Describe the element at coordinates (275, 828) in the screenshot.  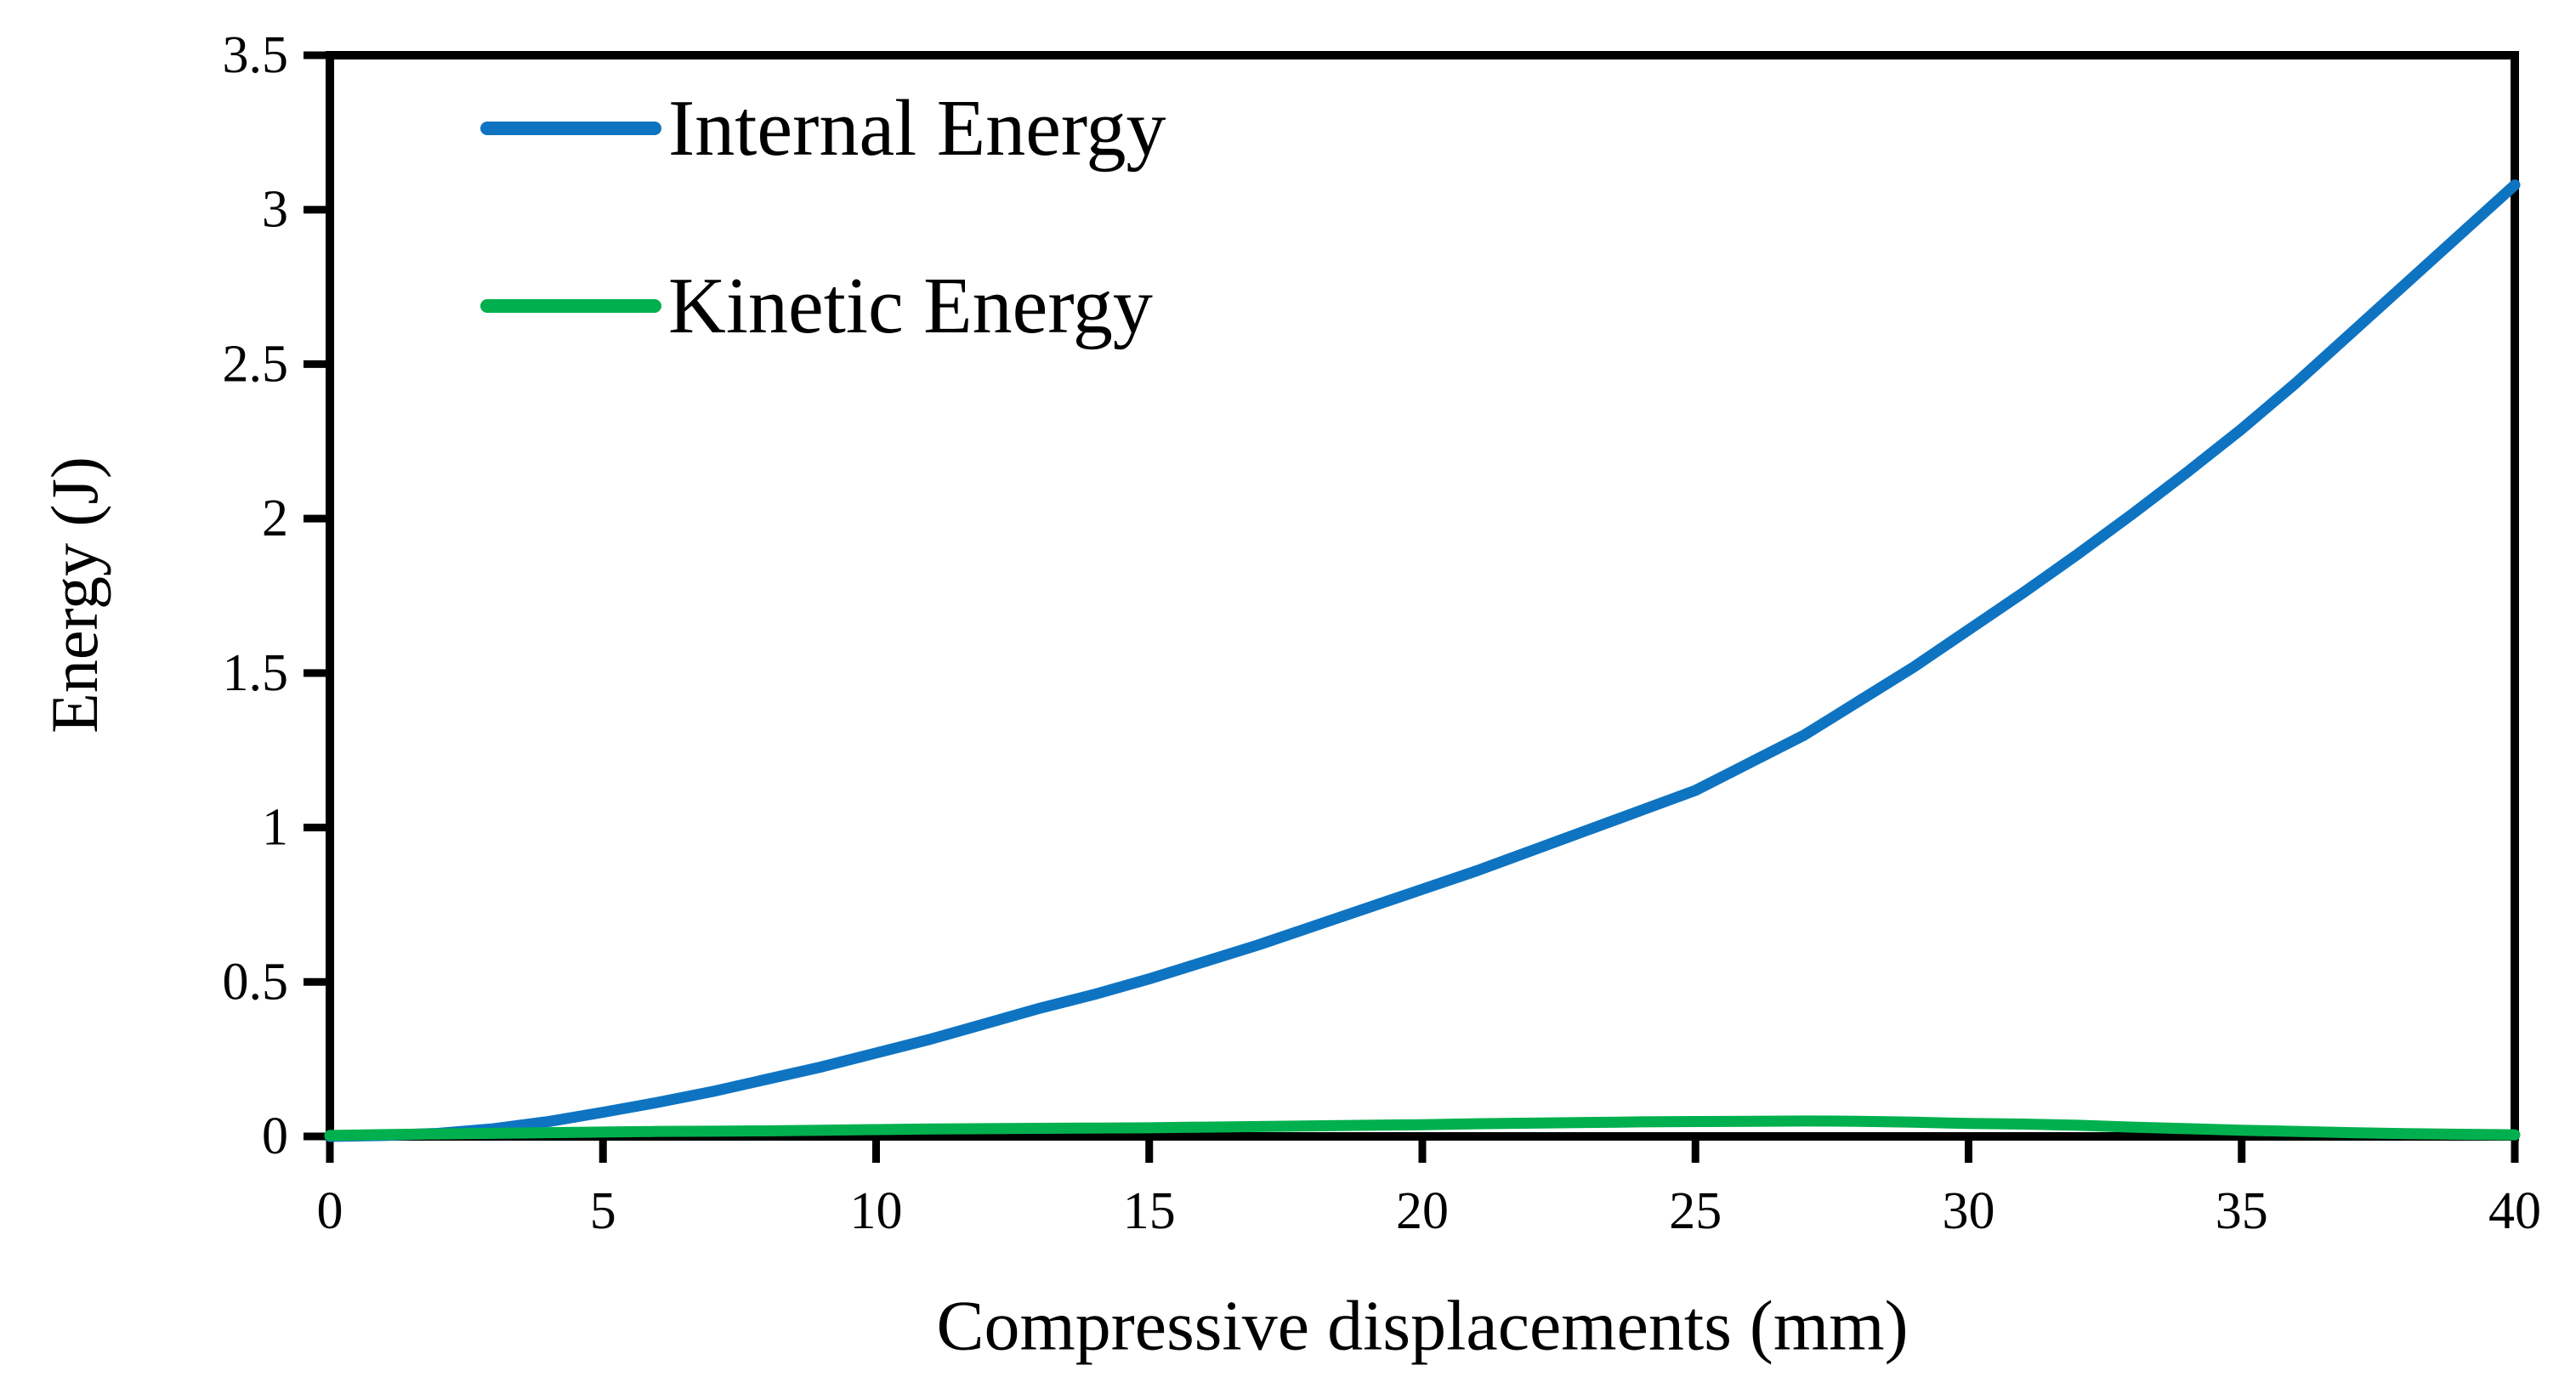
I see `y-tick-label: 1` at that location.